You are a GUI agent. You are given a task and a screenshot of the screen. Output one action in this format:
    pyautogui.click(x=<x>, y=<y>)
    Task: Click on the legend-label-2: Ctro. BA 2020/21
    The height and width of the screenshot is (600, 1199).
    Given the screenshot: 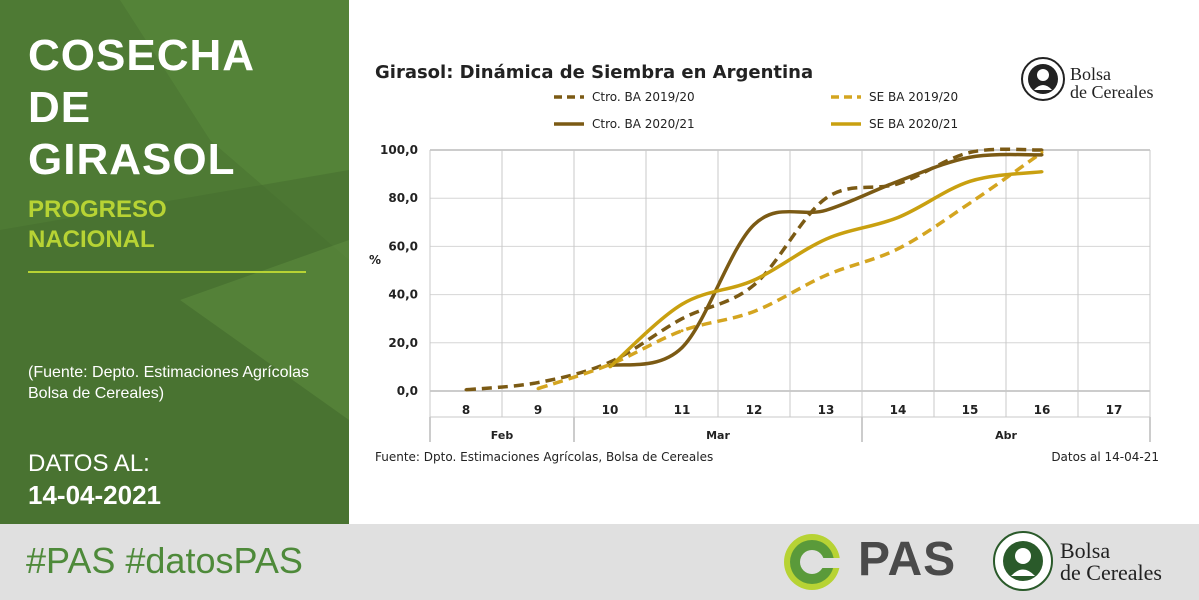 What is the action you would take?
    pyautogui.click(x=643, y=124)
    